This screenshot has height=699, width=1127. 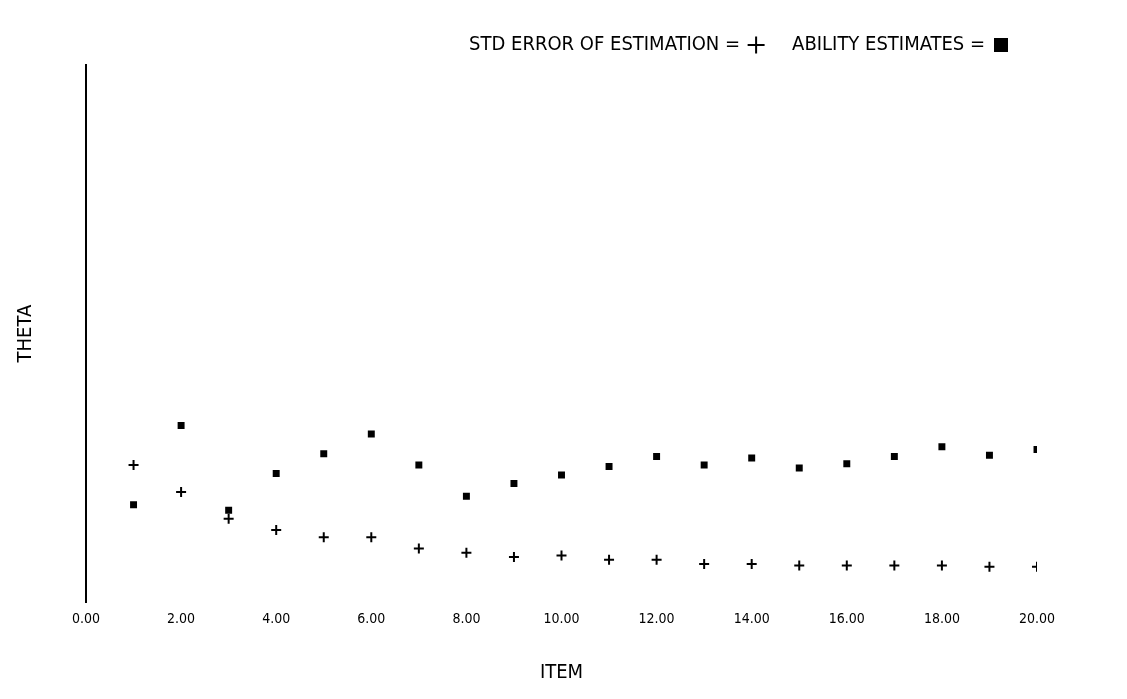 What do you see at coordinates (561, 671) in the screenshot?
I see `x-axis-title: ITEM` at bounding box center [561, 671].